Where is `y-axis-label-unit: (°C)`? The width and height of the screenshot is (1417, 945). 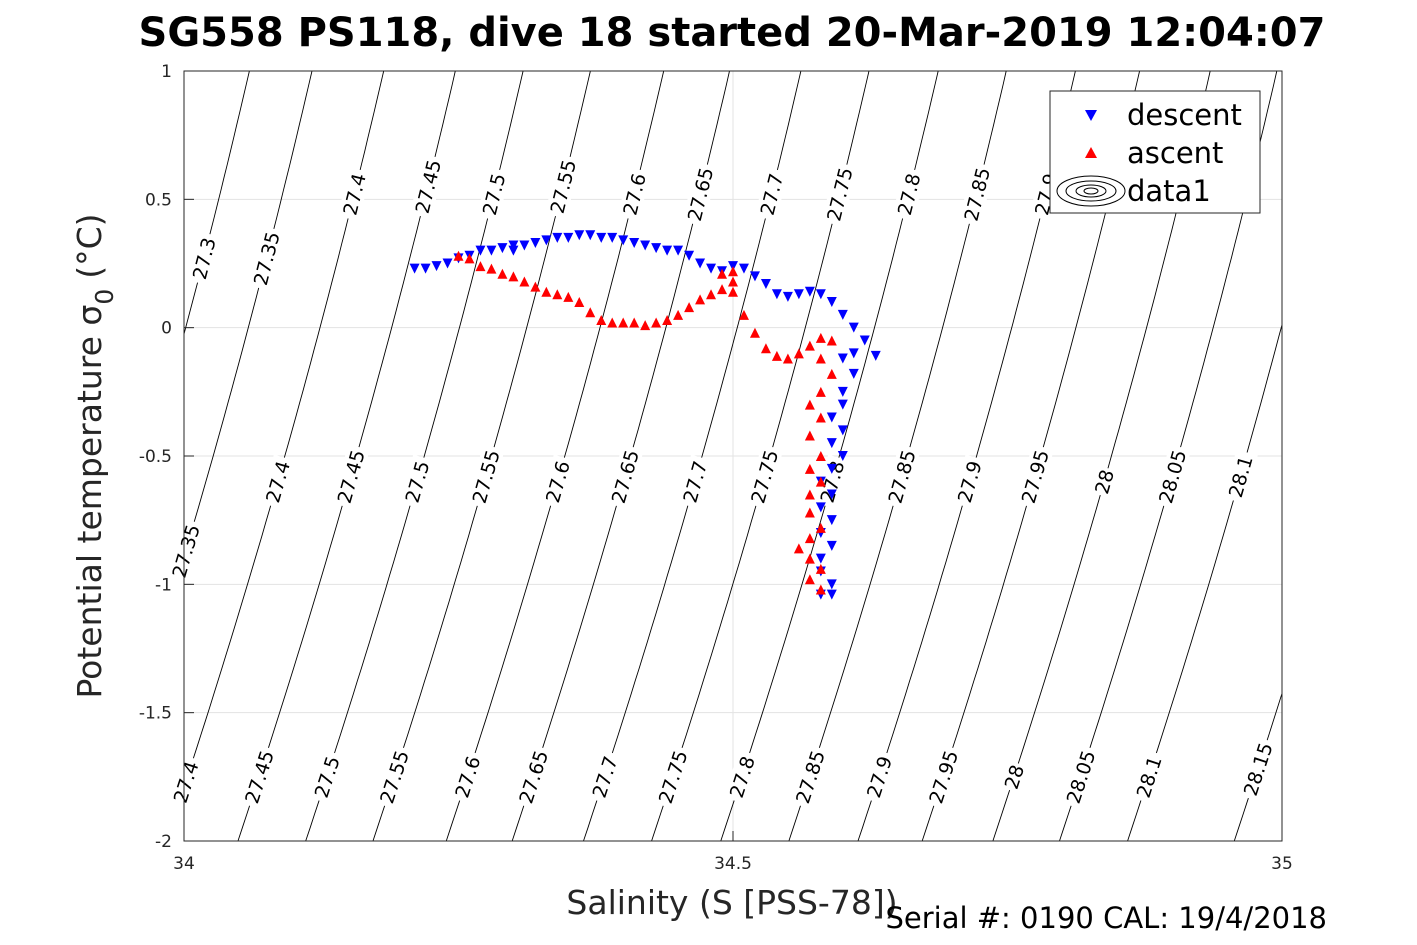 y-axis-label-unit: (°C) is located at coordinates (89, 245).